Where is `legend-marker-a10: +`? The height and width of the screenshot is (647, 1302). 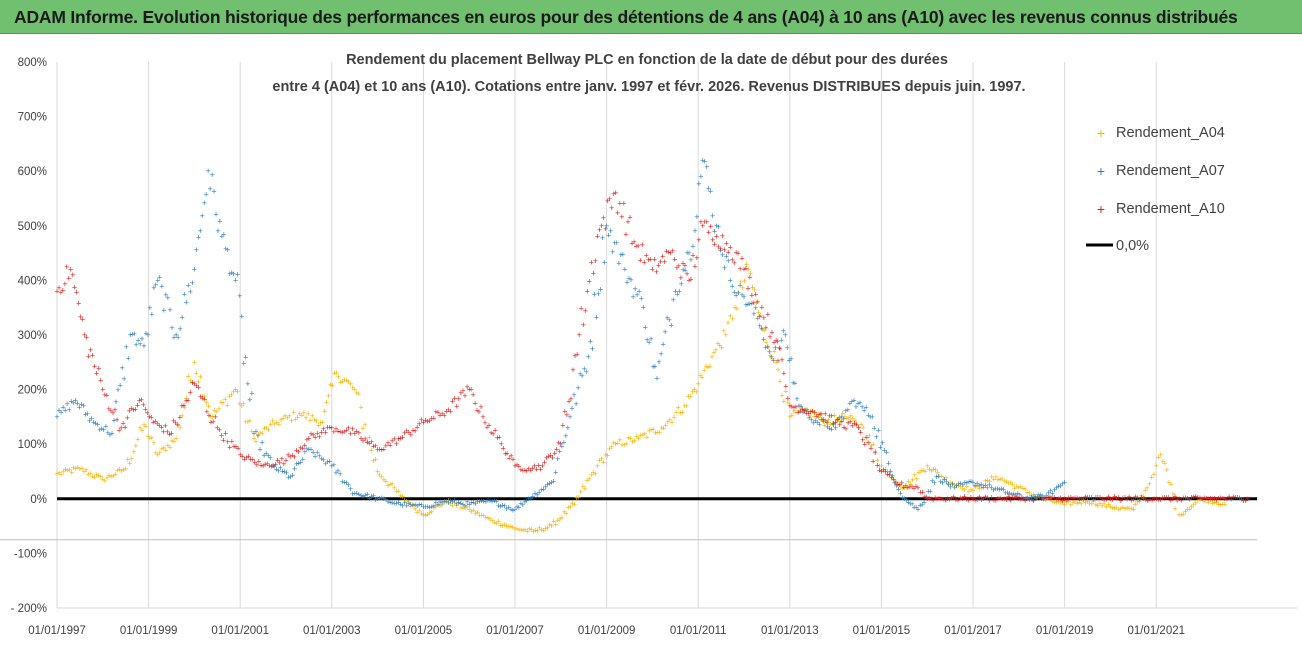
legend-marker-a10: + is located at coordinates (1101, 209).